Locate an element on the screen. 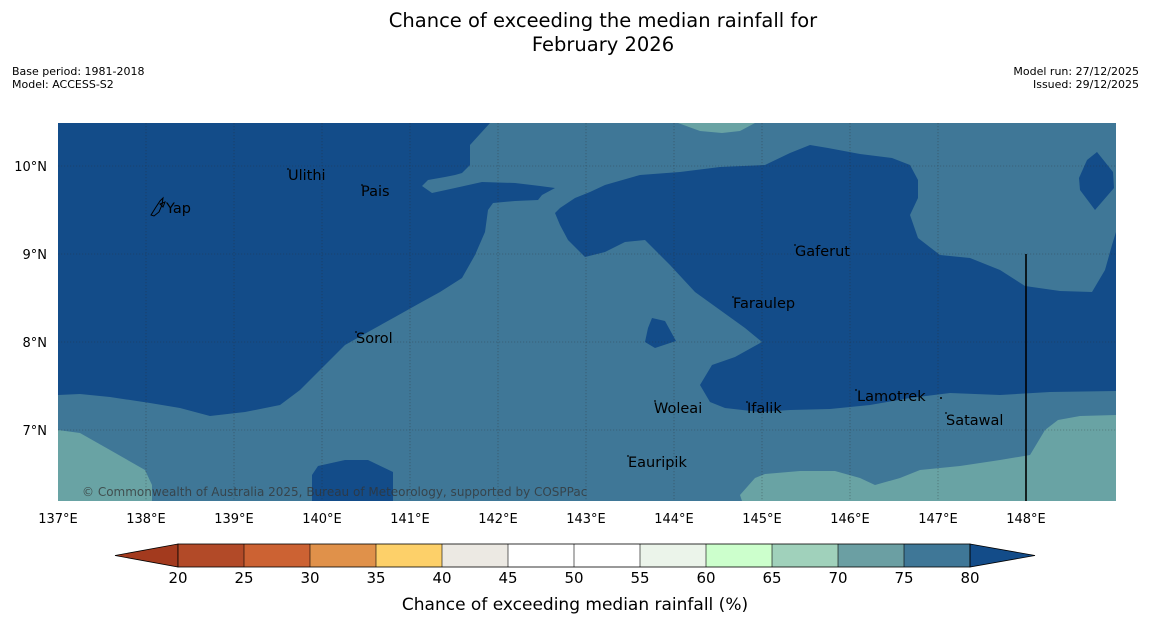 Image resolution: width=1150 pixels, height=644 pixels. label-satawal: Satawal is located at coordinates (974, 421).